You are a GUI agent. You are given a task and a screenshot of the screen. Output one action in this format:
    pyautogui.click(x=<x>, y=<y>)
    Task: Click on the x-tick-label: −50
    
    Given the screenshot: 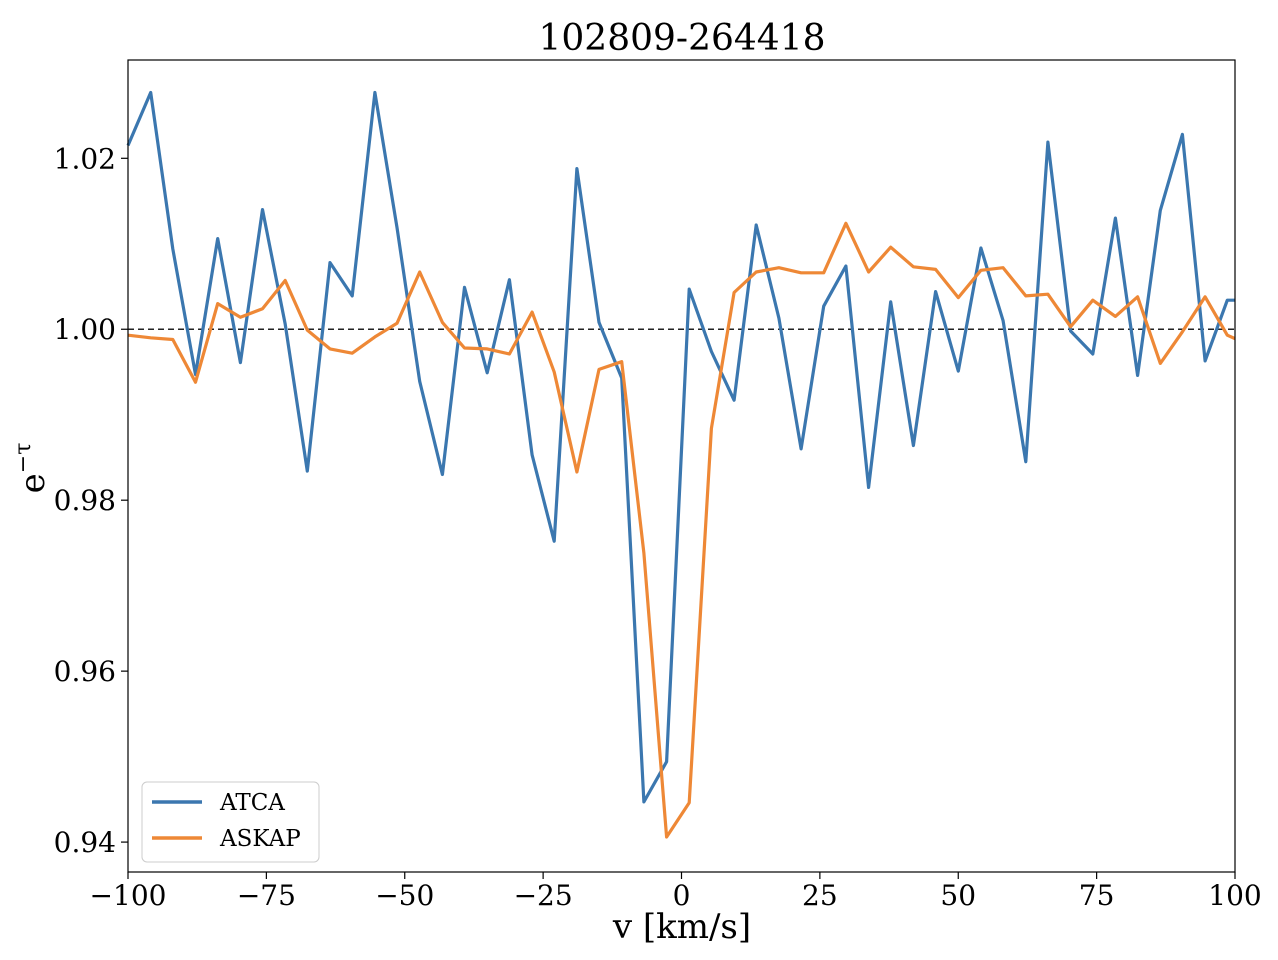 What is the action you would take?
    pyautogui.click(x=404, y=895)
    